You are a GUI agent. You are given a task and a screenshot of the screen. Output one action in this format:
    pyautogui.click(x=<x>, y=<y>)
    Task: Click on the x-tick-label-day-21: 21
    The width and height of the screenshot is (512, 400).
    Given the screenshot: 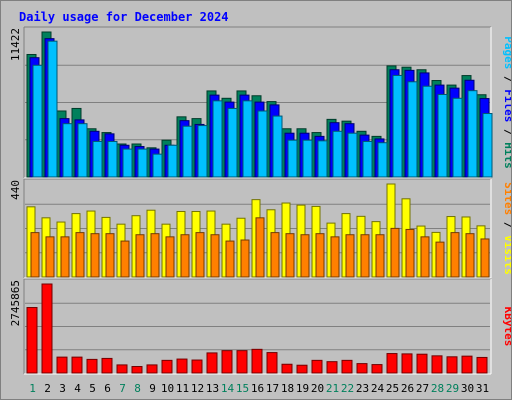 What is the action you would take?
    pyautogui.click(x=332, y=388)
    